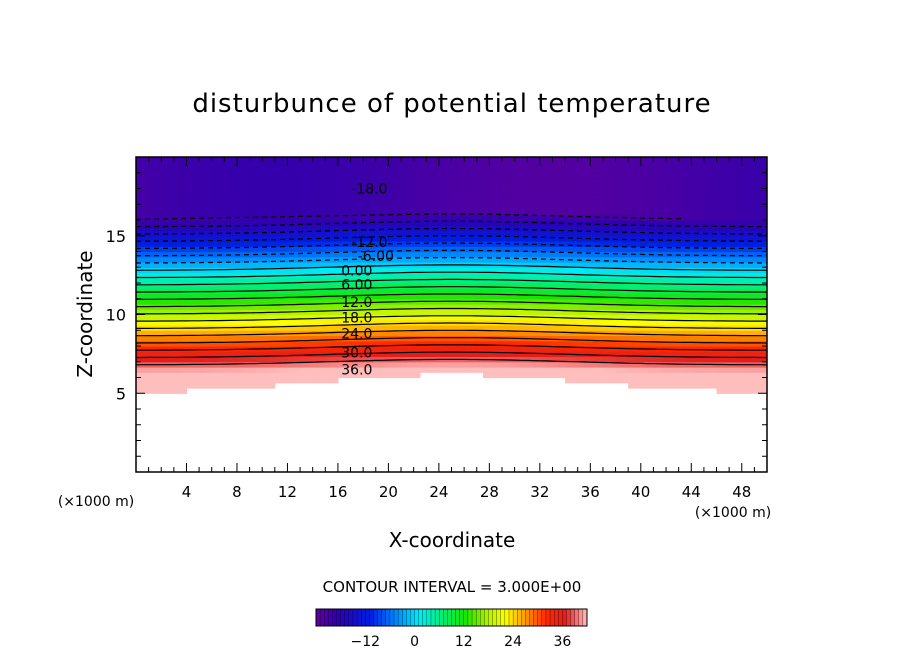  I want to click on colorbar-swatch, so click(577, 617).